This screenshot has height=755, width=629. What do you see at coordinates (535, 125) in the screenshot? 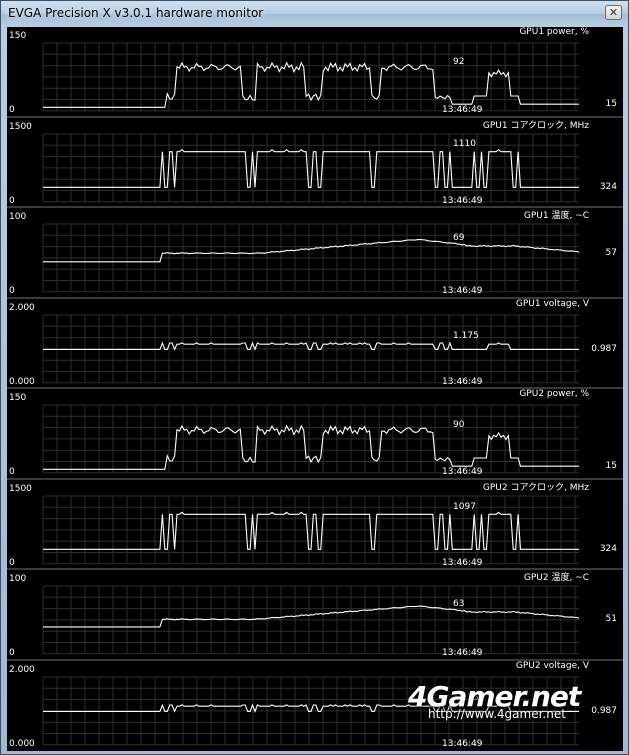
I see `graph-title: GPU1 コアクロック, MHz` at bounding box center [535, 125].